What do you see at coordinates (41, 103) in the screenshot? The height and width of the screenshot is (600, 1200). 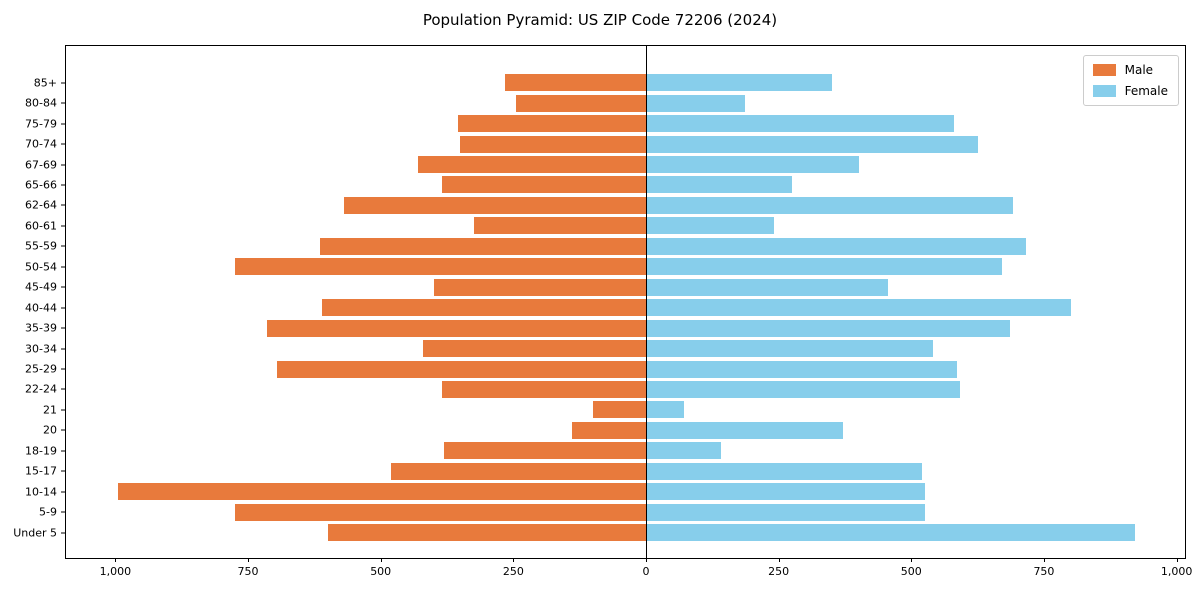 I see `ytick-label-age-group: 80-84` at bounding box center [41, 103].